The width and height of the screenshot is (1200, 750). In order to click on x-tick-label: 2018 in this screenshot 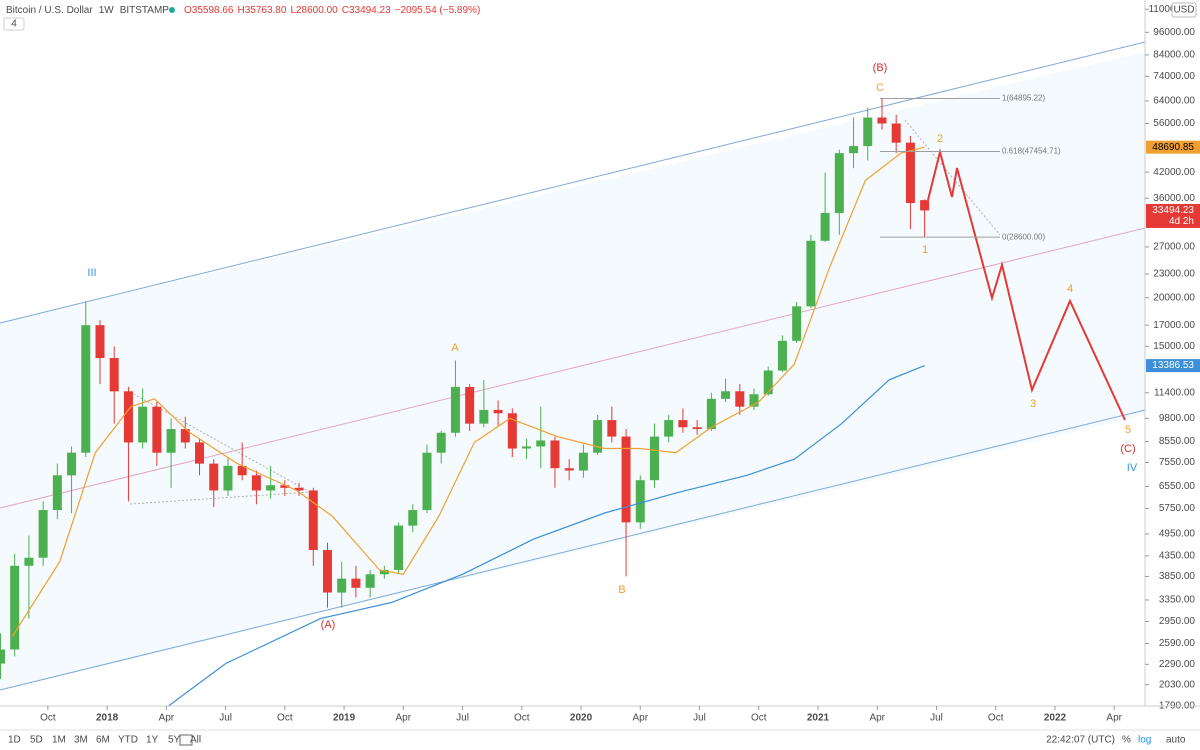, I will do `click(107, 718)`.